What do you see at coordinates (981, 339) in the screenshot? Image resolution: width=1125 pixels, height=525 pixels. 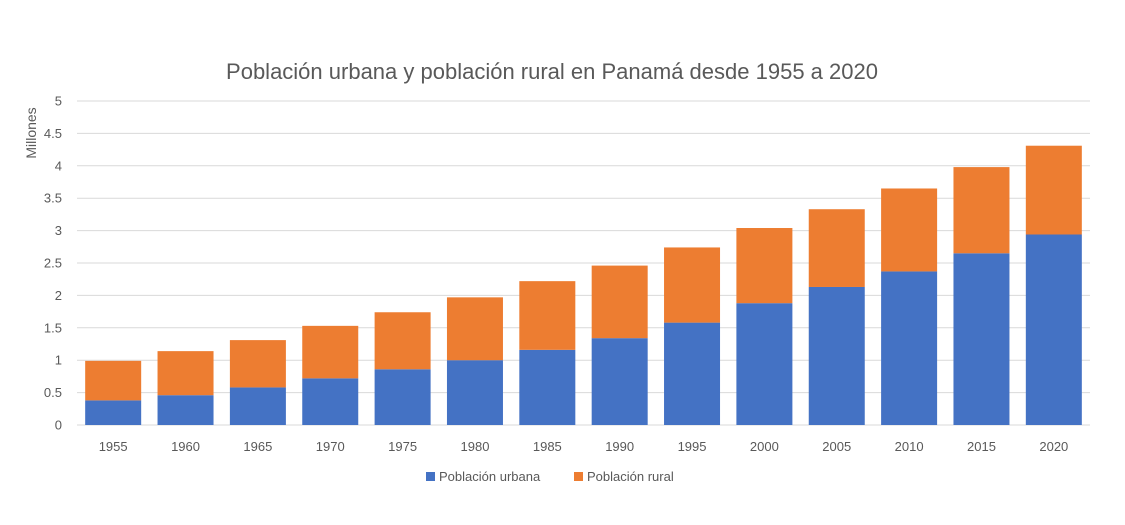 I see `bar-urbana-2015` at bounding box center [981, 339].